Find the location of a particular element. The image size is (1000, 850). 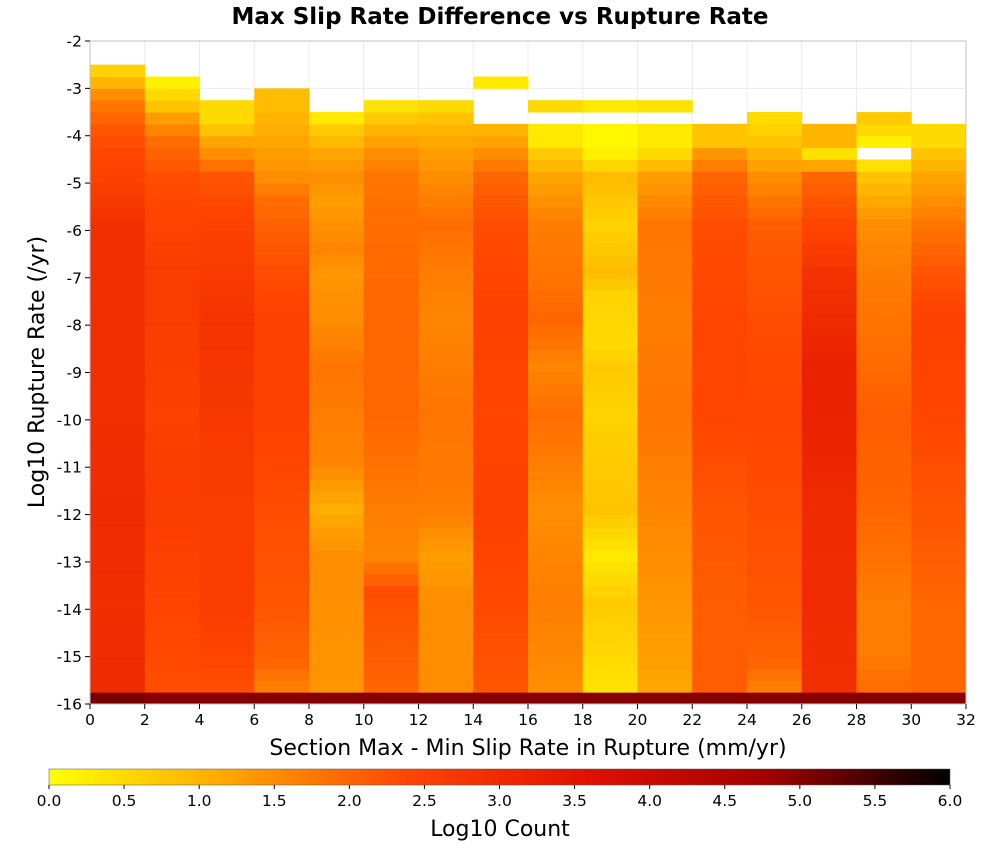

y-tick-label: -4 is located at coordinates (74, 136).